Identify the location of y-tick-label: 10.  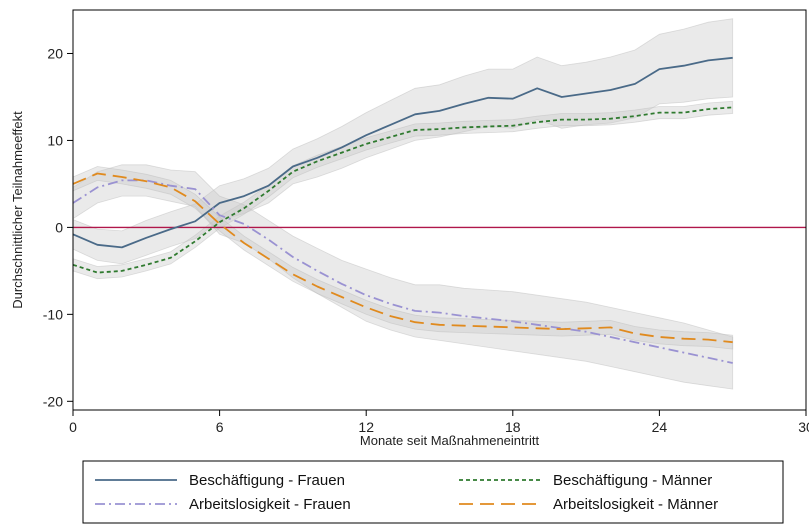
(55, 140).